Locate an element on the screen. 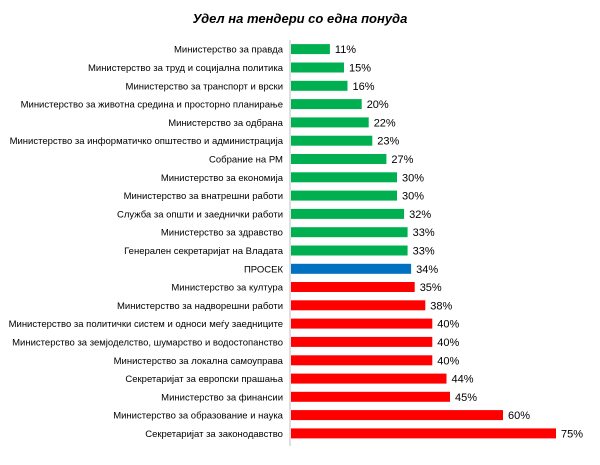 Image resolution: width=600 pixels, height=465 pixels. data-label: 38% is located at coordinates (441, 306).